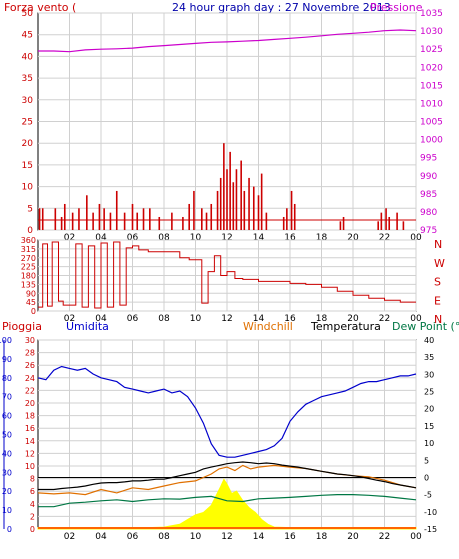  I want to click on temp-y-tick--10: -10, so click(430, 512).